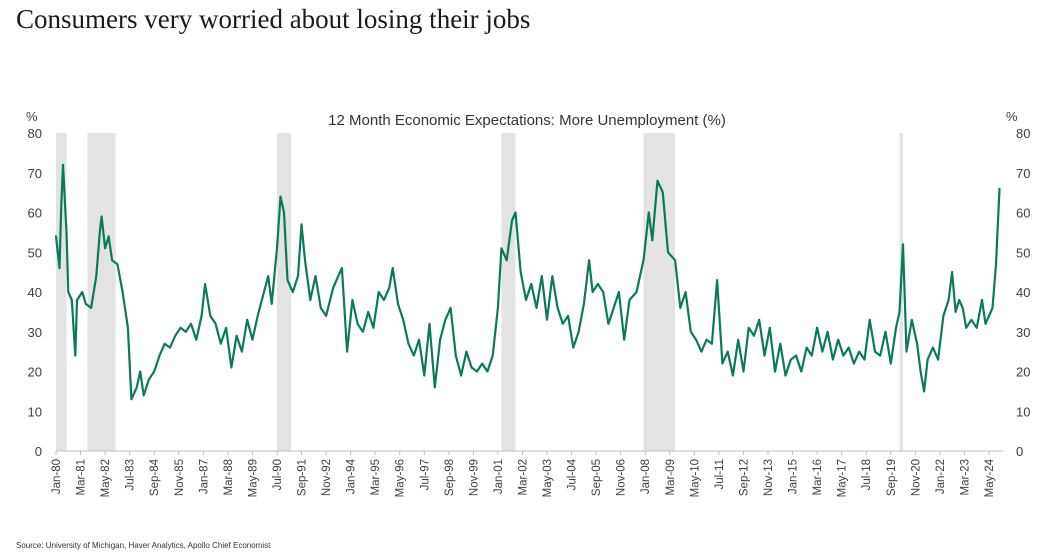  Describe the element at coordinates (253, 478) in the screenshot. I see `x-tick-label-8: May-89` at that location.